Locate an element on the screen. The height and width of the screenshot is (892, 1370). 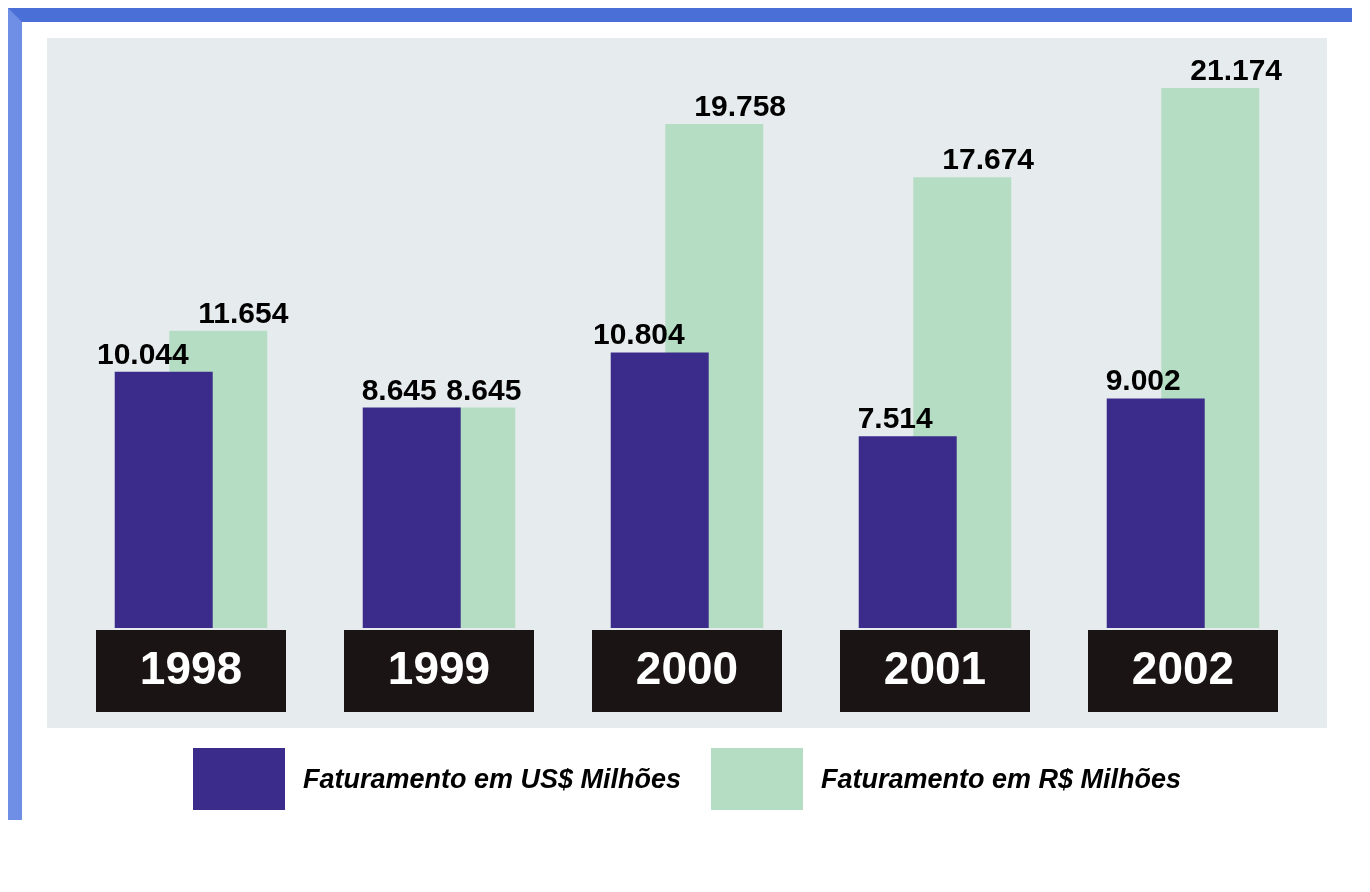
data-label: 7.514 is located at coordinates (895, 418).